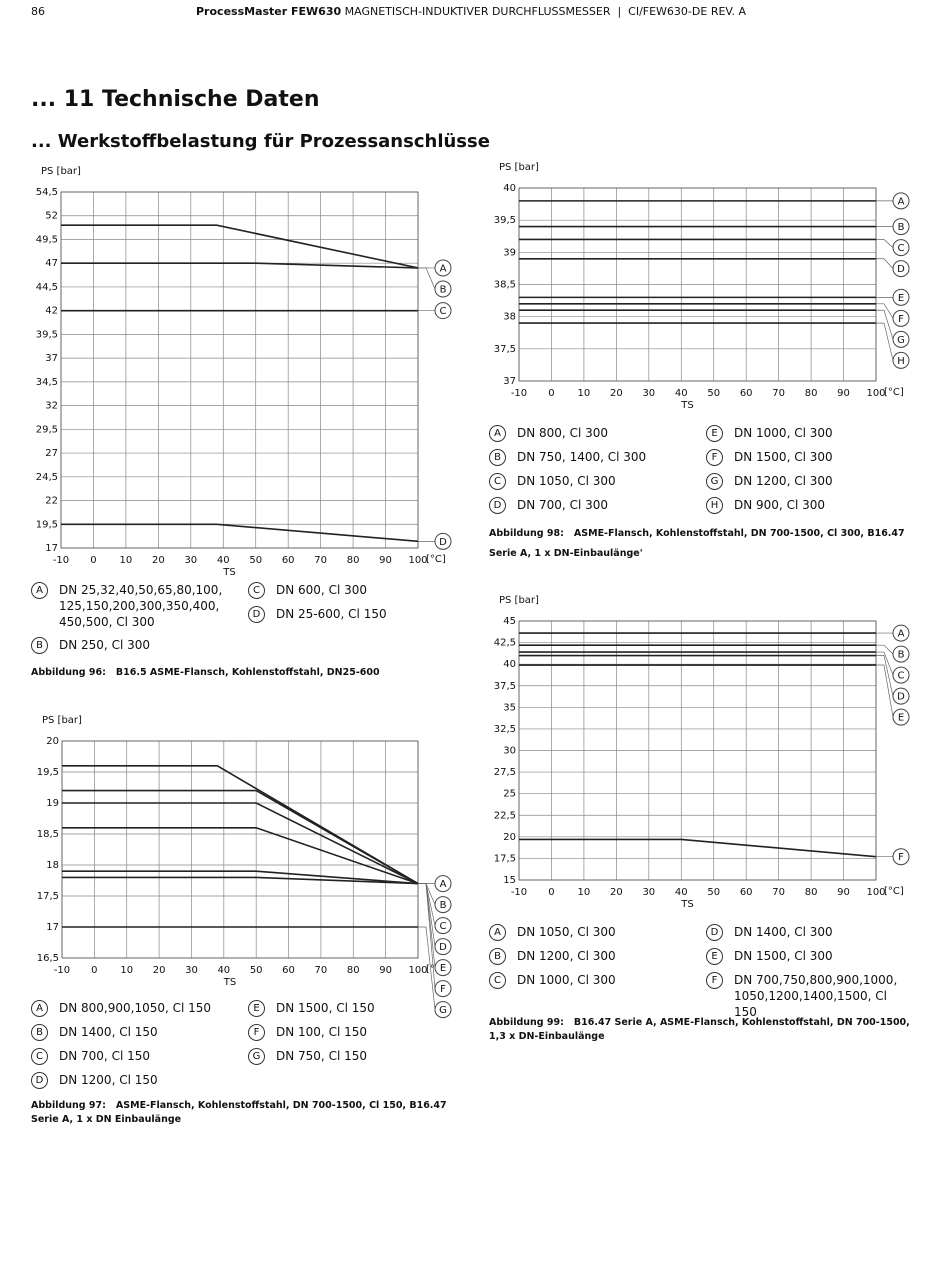 This screenshot has width=950, height=1275. What do you see at coordinates (779, 505) in the screenshot?
I see `legend-text: DN 900, Cl 300` at bounding box center [779, 505].